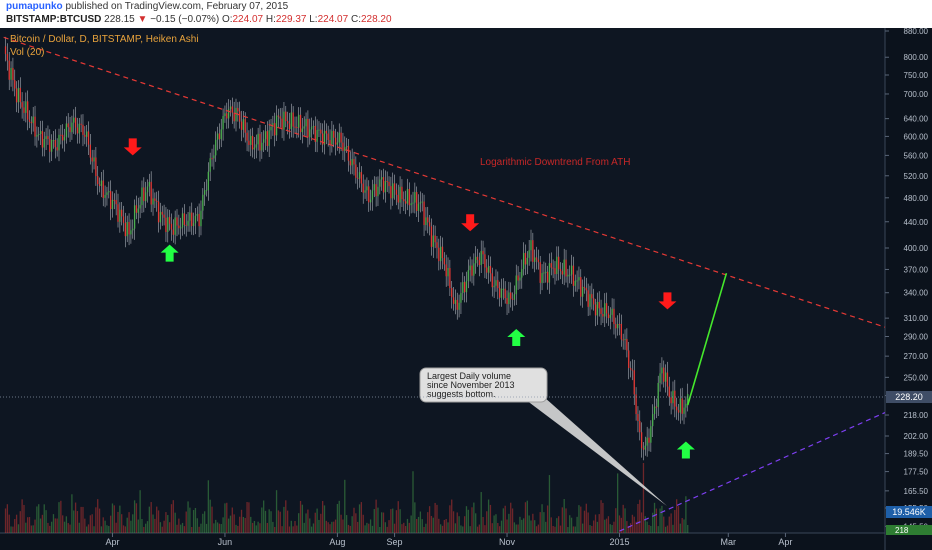 The image size is (932, 550). Describe the element at coordinates (555, 162) in the screenshot. I see `downtrend-annotation: Logarithmic Downtrend From ATH` at that location.